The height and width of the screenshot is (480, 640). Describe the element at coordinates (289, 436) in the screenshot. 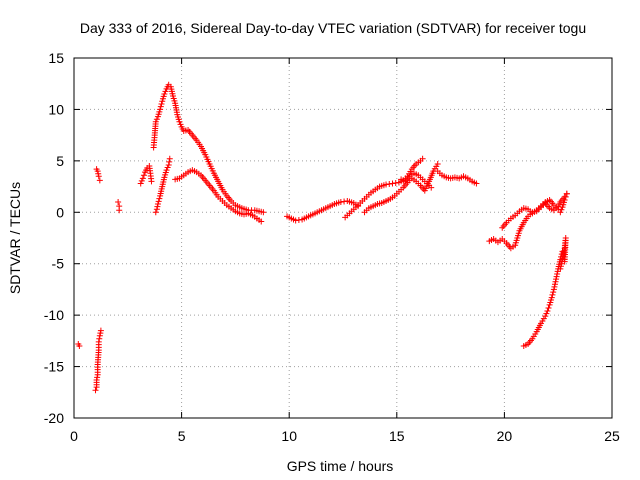

I see `x-tick-label: 10` at that location.